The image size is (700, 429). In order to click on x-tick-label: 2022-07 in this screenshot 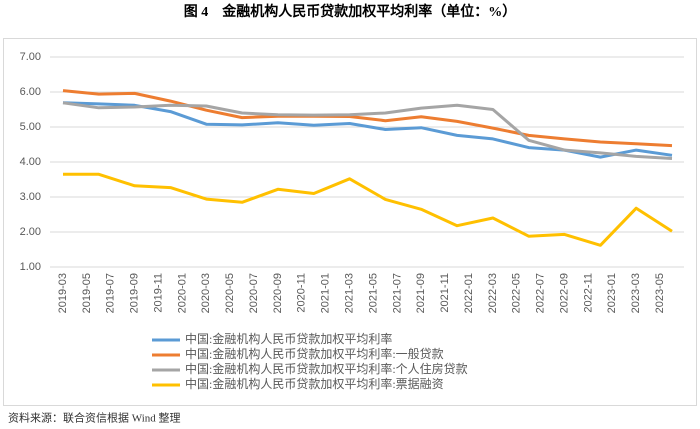, I will do `click(541, 293)`.